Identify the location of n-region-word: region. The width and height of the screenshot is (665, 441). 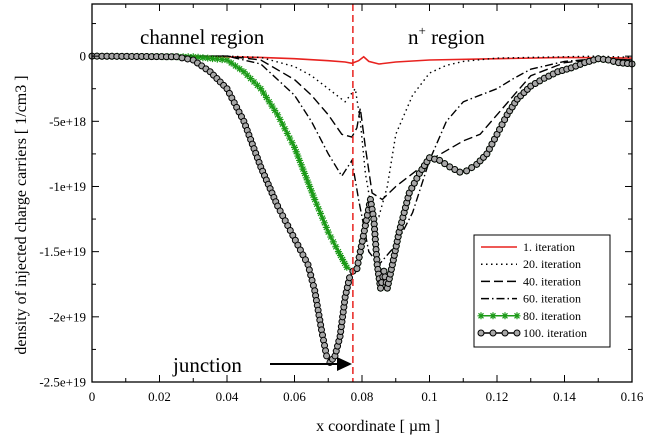
(455, 37).